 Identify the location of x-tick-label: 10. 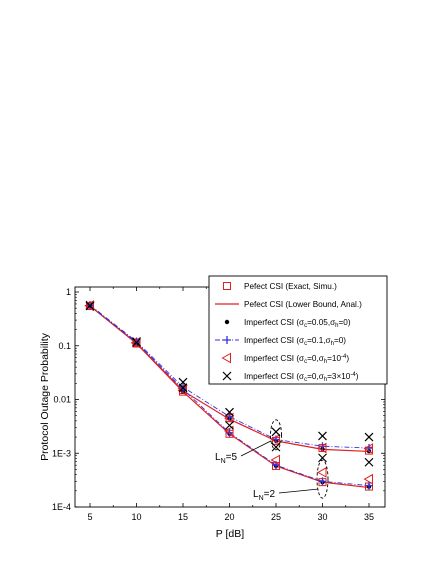
(136, 517).